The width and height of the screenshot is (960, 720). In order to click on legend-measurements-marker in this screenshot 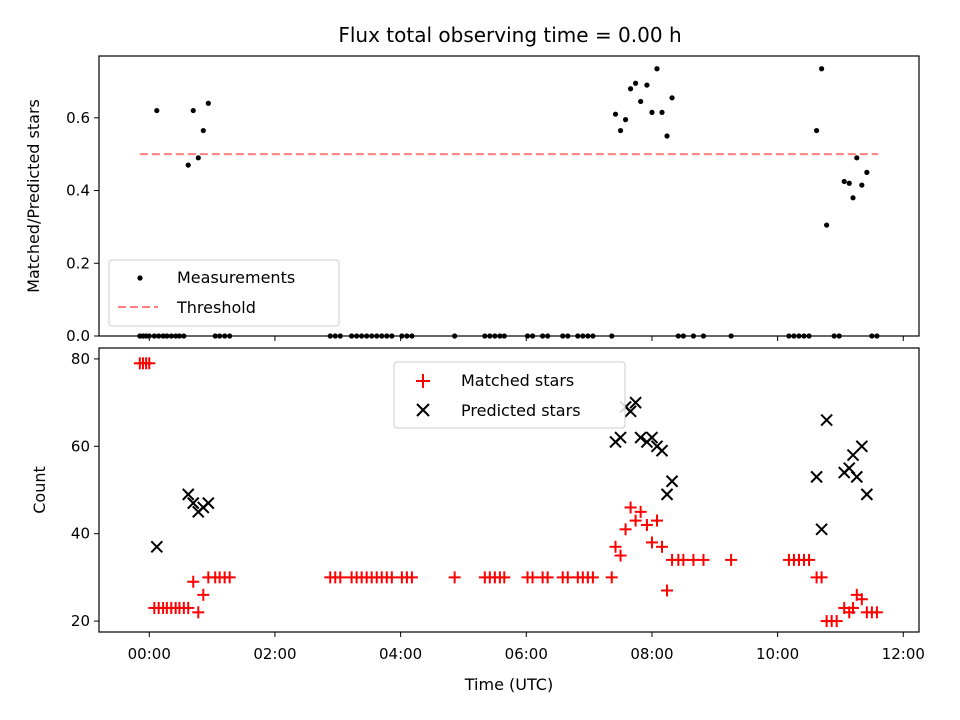, I will do `click(140, 278)`.